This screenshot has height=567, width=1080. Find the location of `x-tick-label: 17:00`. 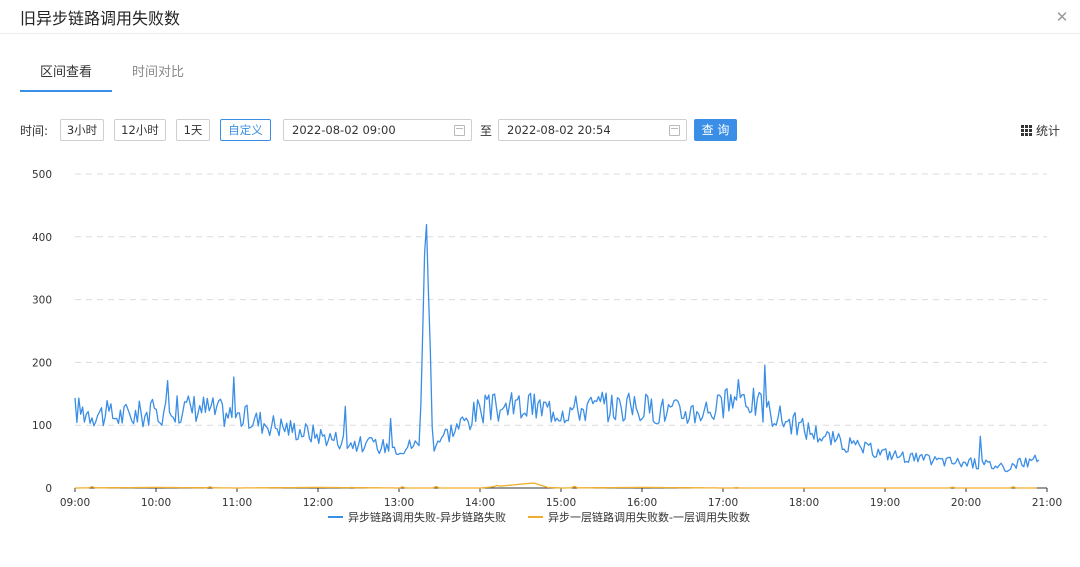

x-tick-label: 17:00 is located at coordinates (723, 503).